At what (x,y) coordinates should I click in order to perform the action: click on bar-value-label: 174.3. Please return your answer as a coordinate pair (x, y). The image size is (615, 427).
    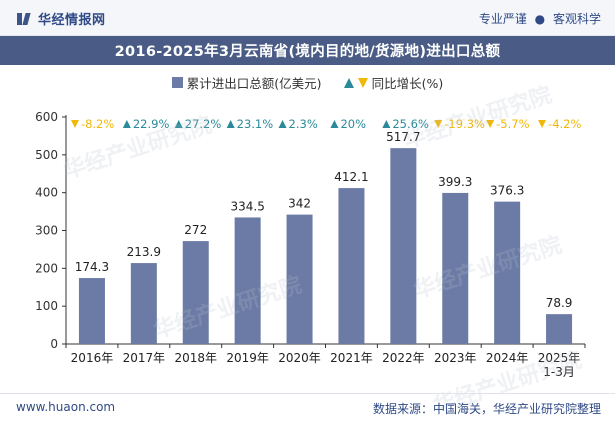
    Looking at the image, I should click on (92, 267).